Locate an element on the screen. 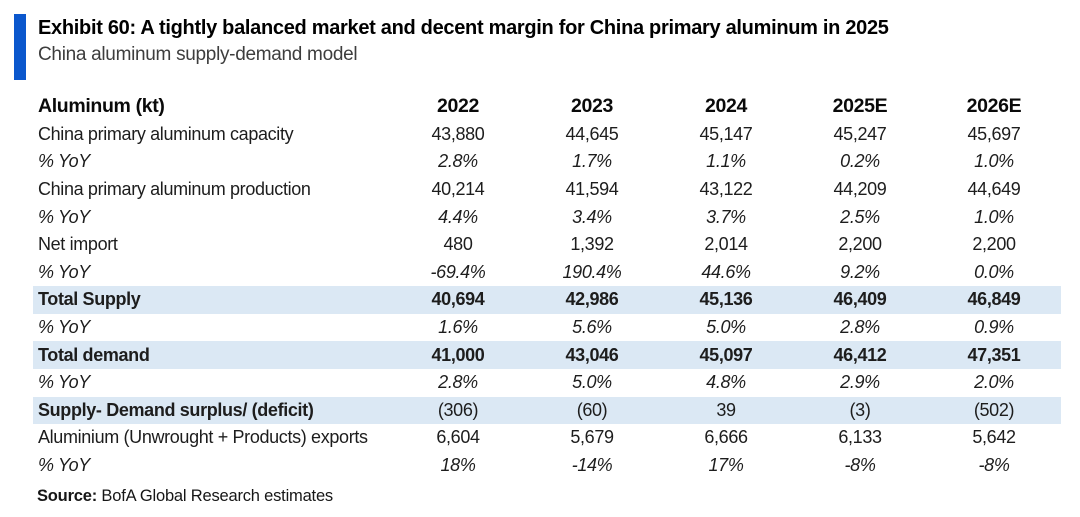 The width and height of the screenshot is (1080, 517). cell-value: 45,097 is located at coordinates (726, 354).